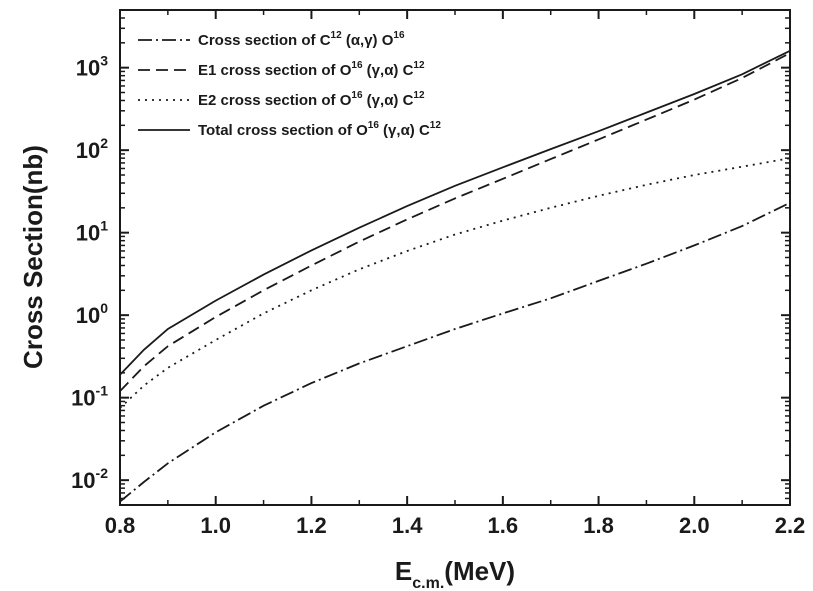 The width and height of the screenshot is (813, 591). Describe the element at coordinates (311, 525) in the screenshot. I see `x-tick-label: 1.2` at that location.